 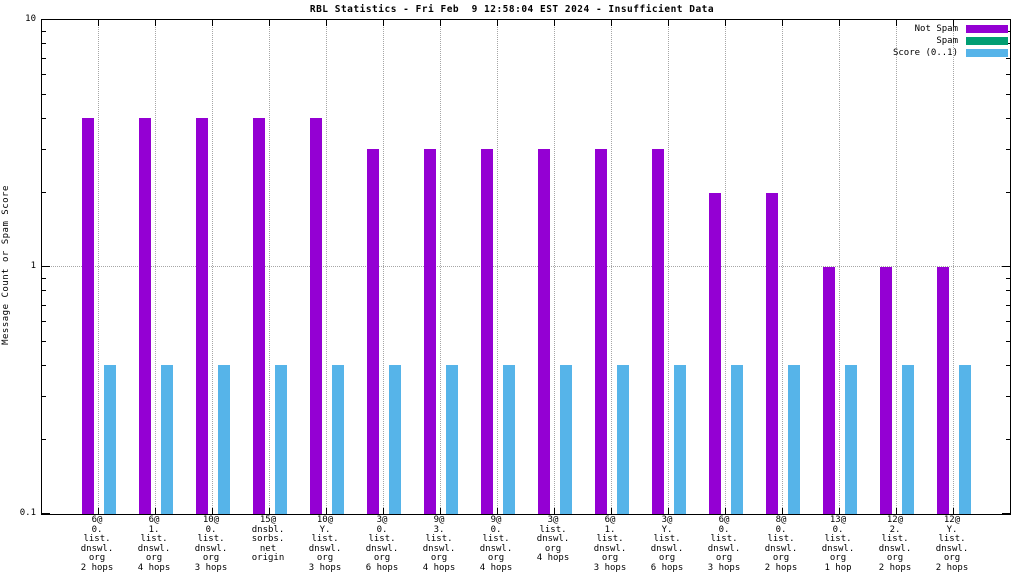 I want to click on x-tick-label: 3@ Y. list. dnswl. org 6 hops, so click(x=667, y=544).